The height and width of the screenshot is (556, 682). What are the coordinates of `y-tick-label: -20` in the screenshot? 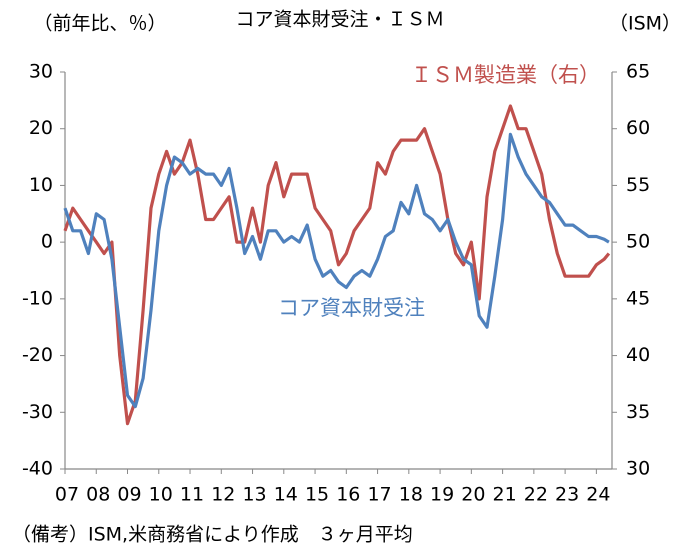 It's located at (37, 355).